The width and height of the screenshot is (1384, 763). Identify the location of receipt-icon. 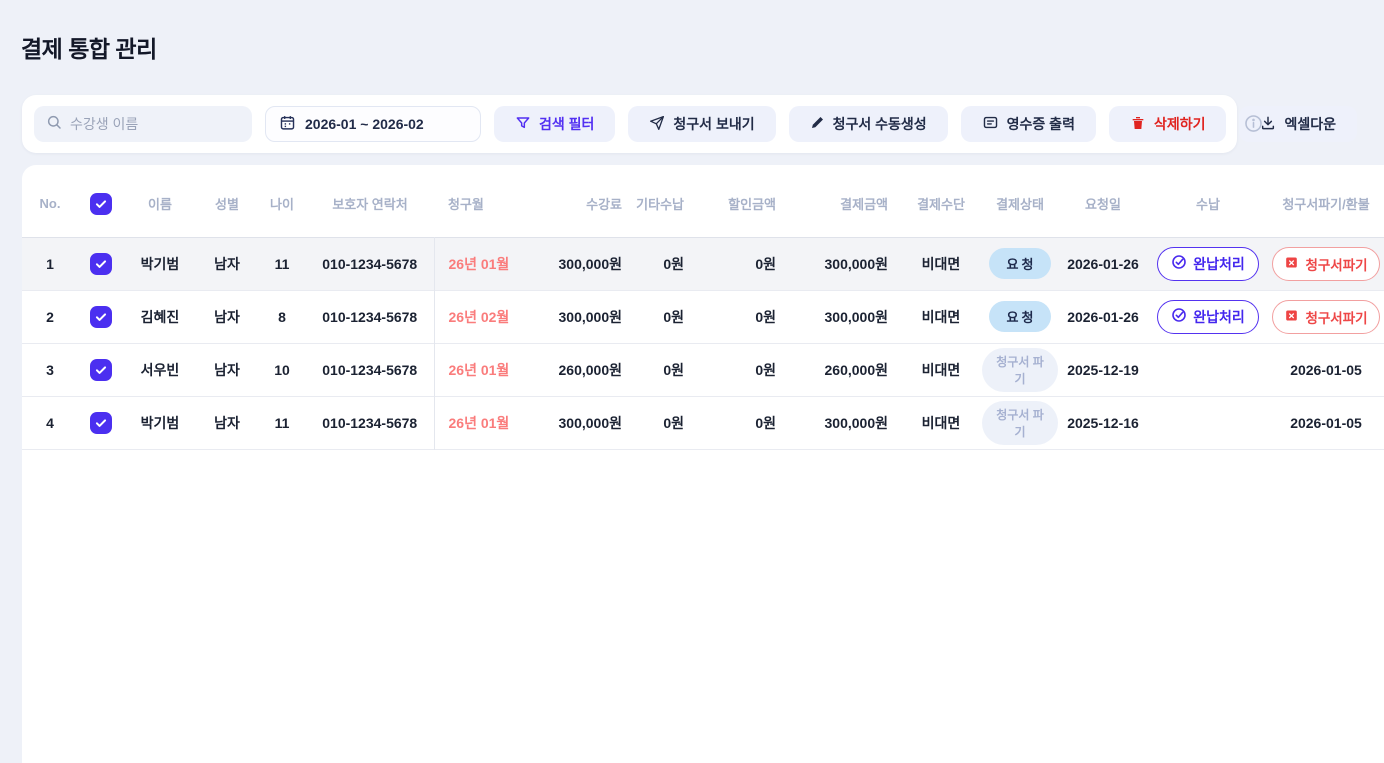
(990, 124).